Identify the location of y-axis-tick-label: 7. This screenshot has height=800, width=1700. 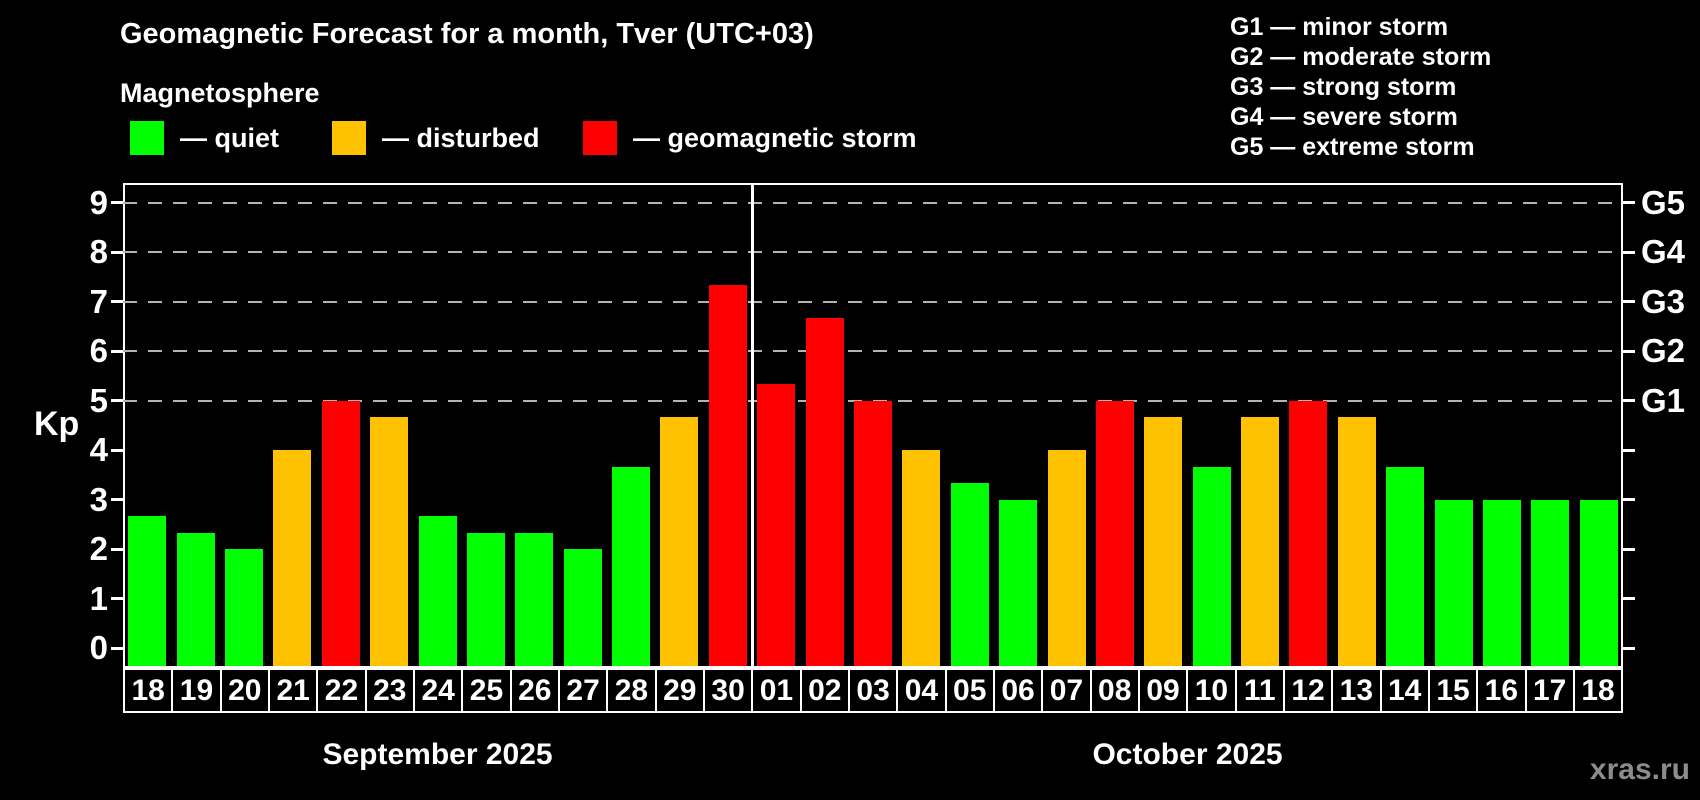
(98, 301).